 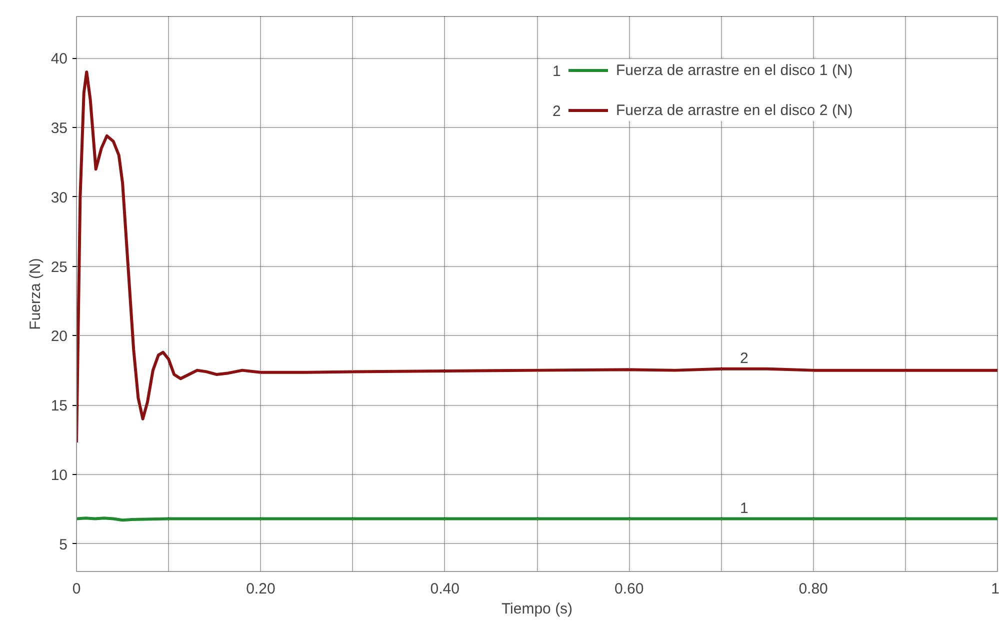 I want to click on x-tick-label: 0.60, so click(x=629, y=589).